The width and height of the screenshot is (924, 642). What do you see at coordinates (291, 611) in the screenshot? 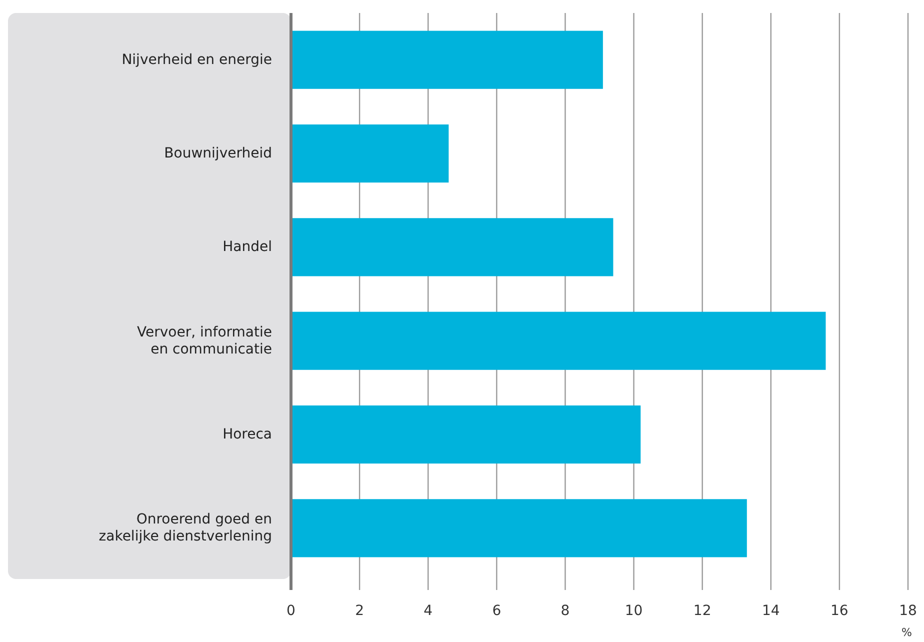
I see `x-tick-label: 0` at bounding box center [291, 611].